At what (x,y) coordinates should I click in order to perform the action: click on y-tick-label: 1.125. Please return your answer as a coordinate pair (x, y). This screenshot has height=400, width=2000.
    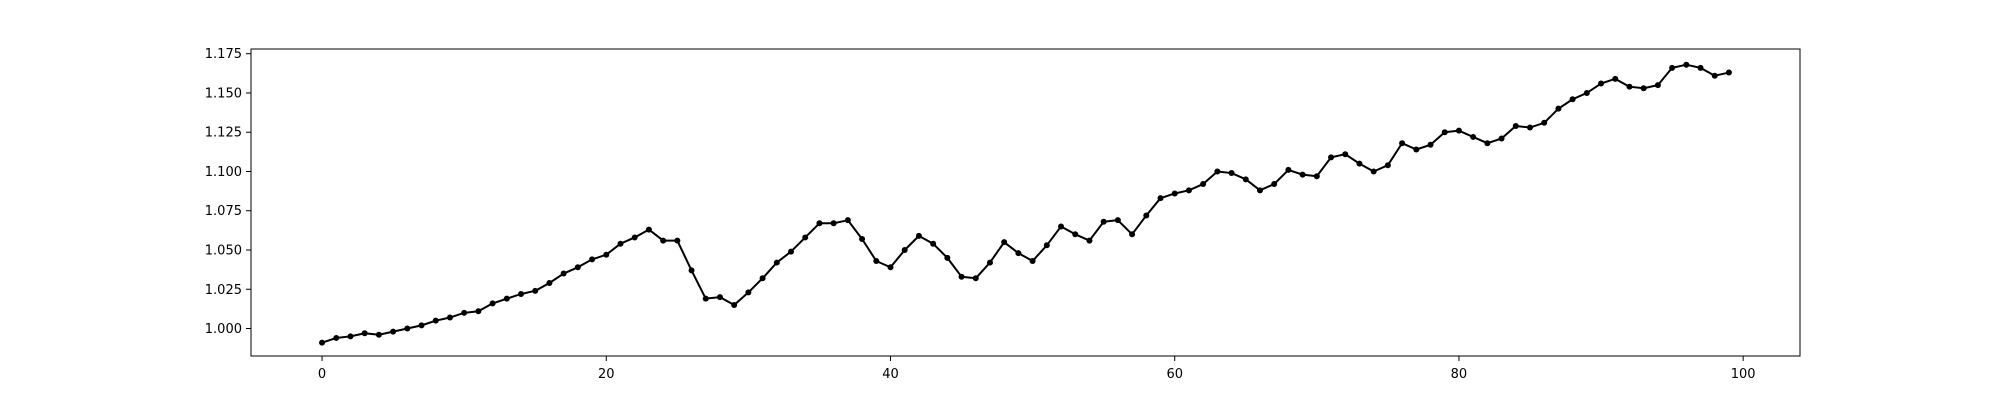
    Looking at the image, I should click on (223, 133).